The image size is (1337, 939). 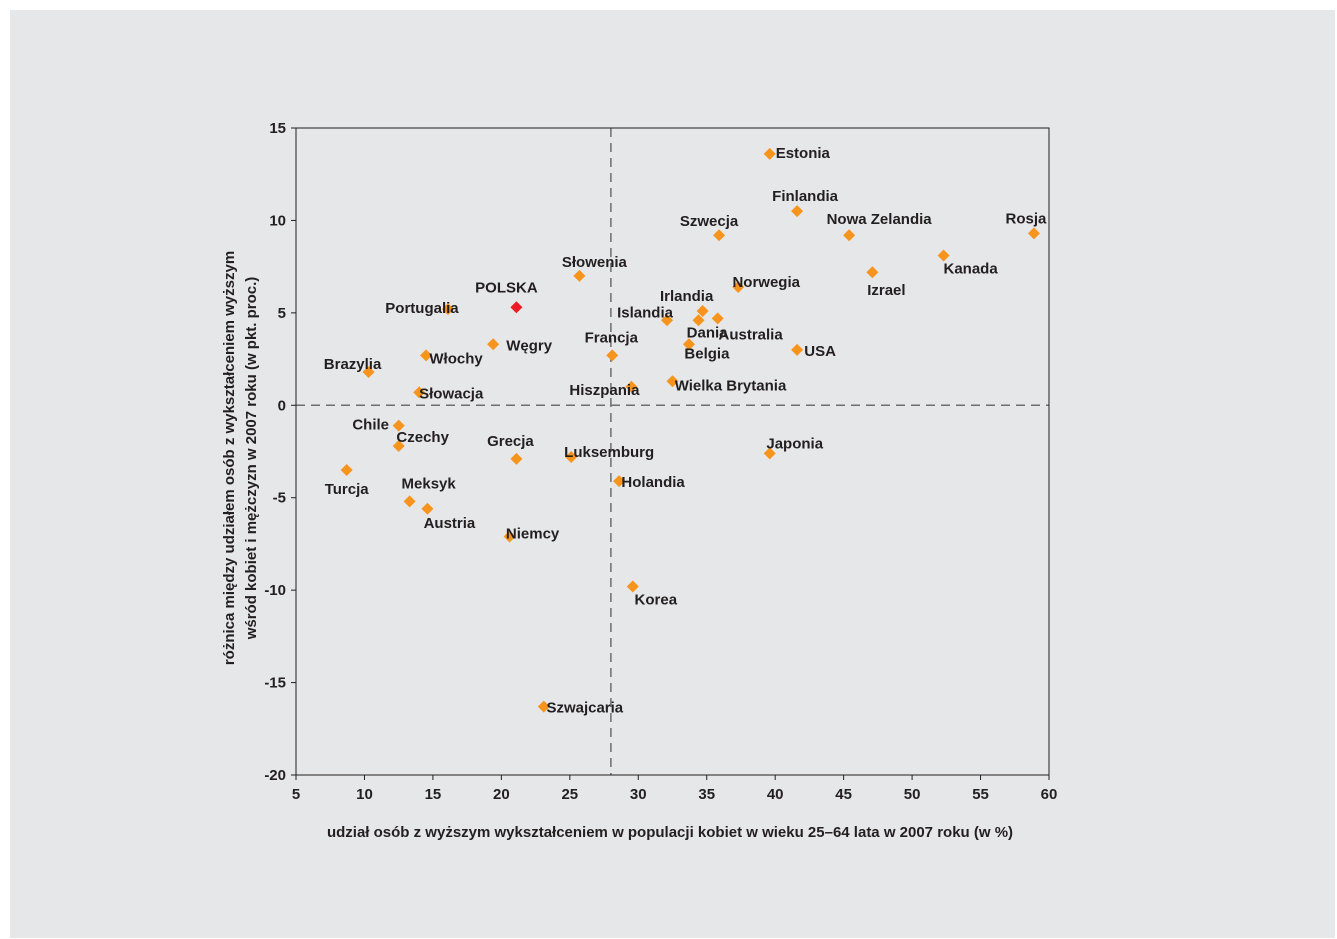 What do you see at coordinates (702, 311) in the screenshot?
I see `point-irlandia` at bounding box center [702, 311].